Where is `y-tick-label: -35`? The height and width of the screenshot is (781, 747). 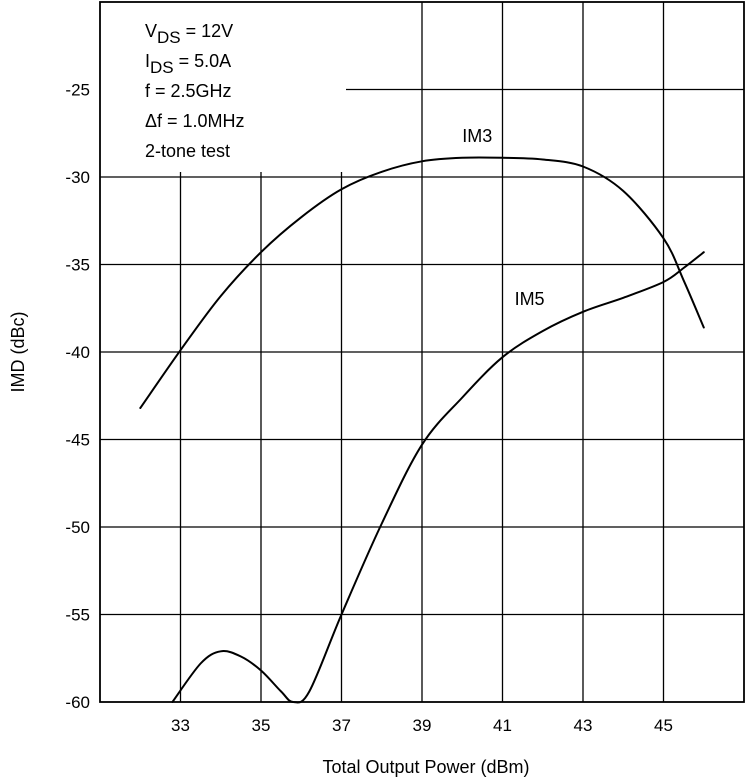
y-tick-label: -35 is located at coordinates (77, 265).